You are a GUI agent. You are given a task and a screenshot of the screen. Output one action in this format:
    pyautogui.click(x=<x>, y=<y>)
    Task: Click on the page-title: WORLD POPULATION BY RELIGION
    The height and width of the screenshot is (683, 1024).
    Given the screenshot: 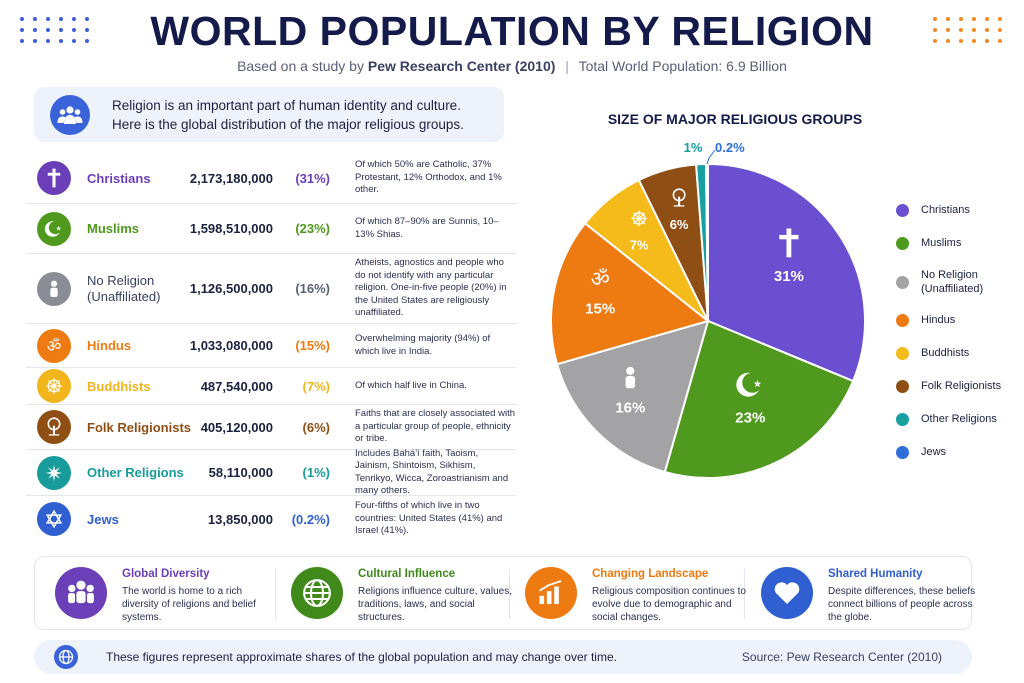 What is the action you would take?
    pyautogui.click(x=512, y=31)
    